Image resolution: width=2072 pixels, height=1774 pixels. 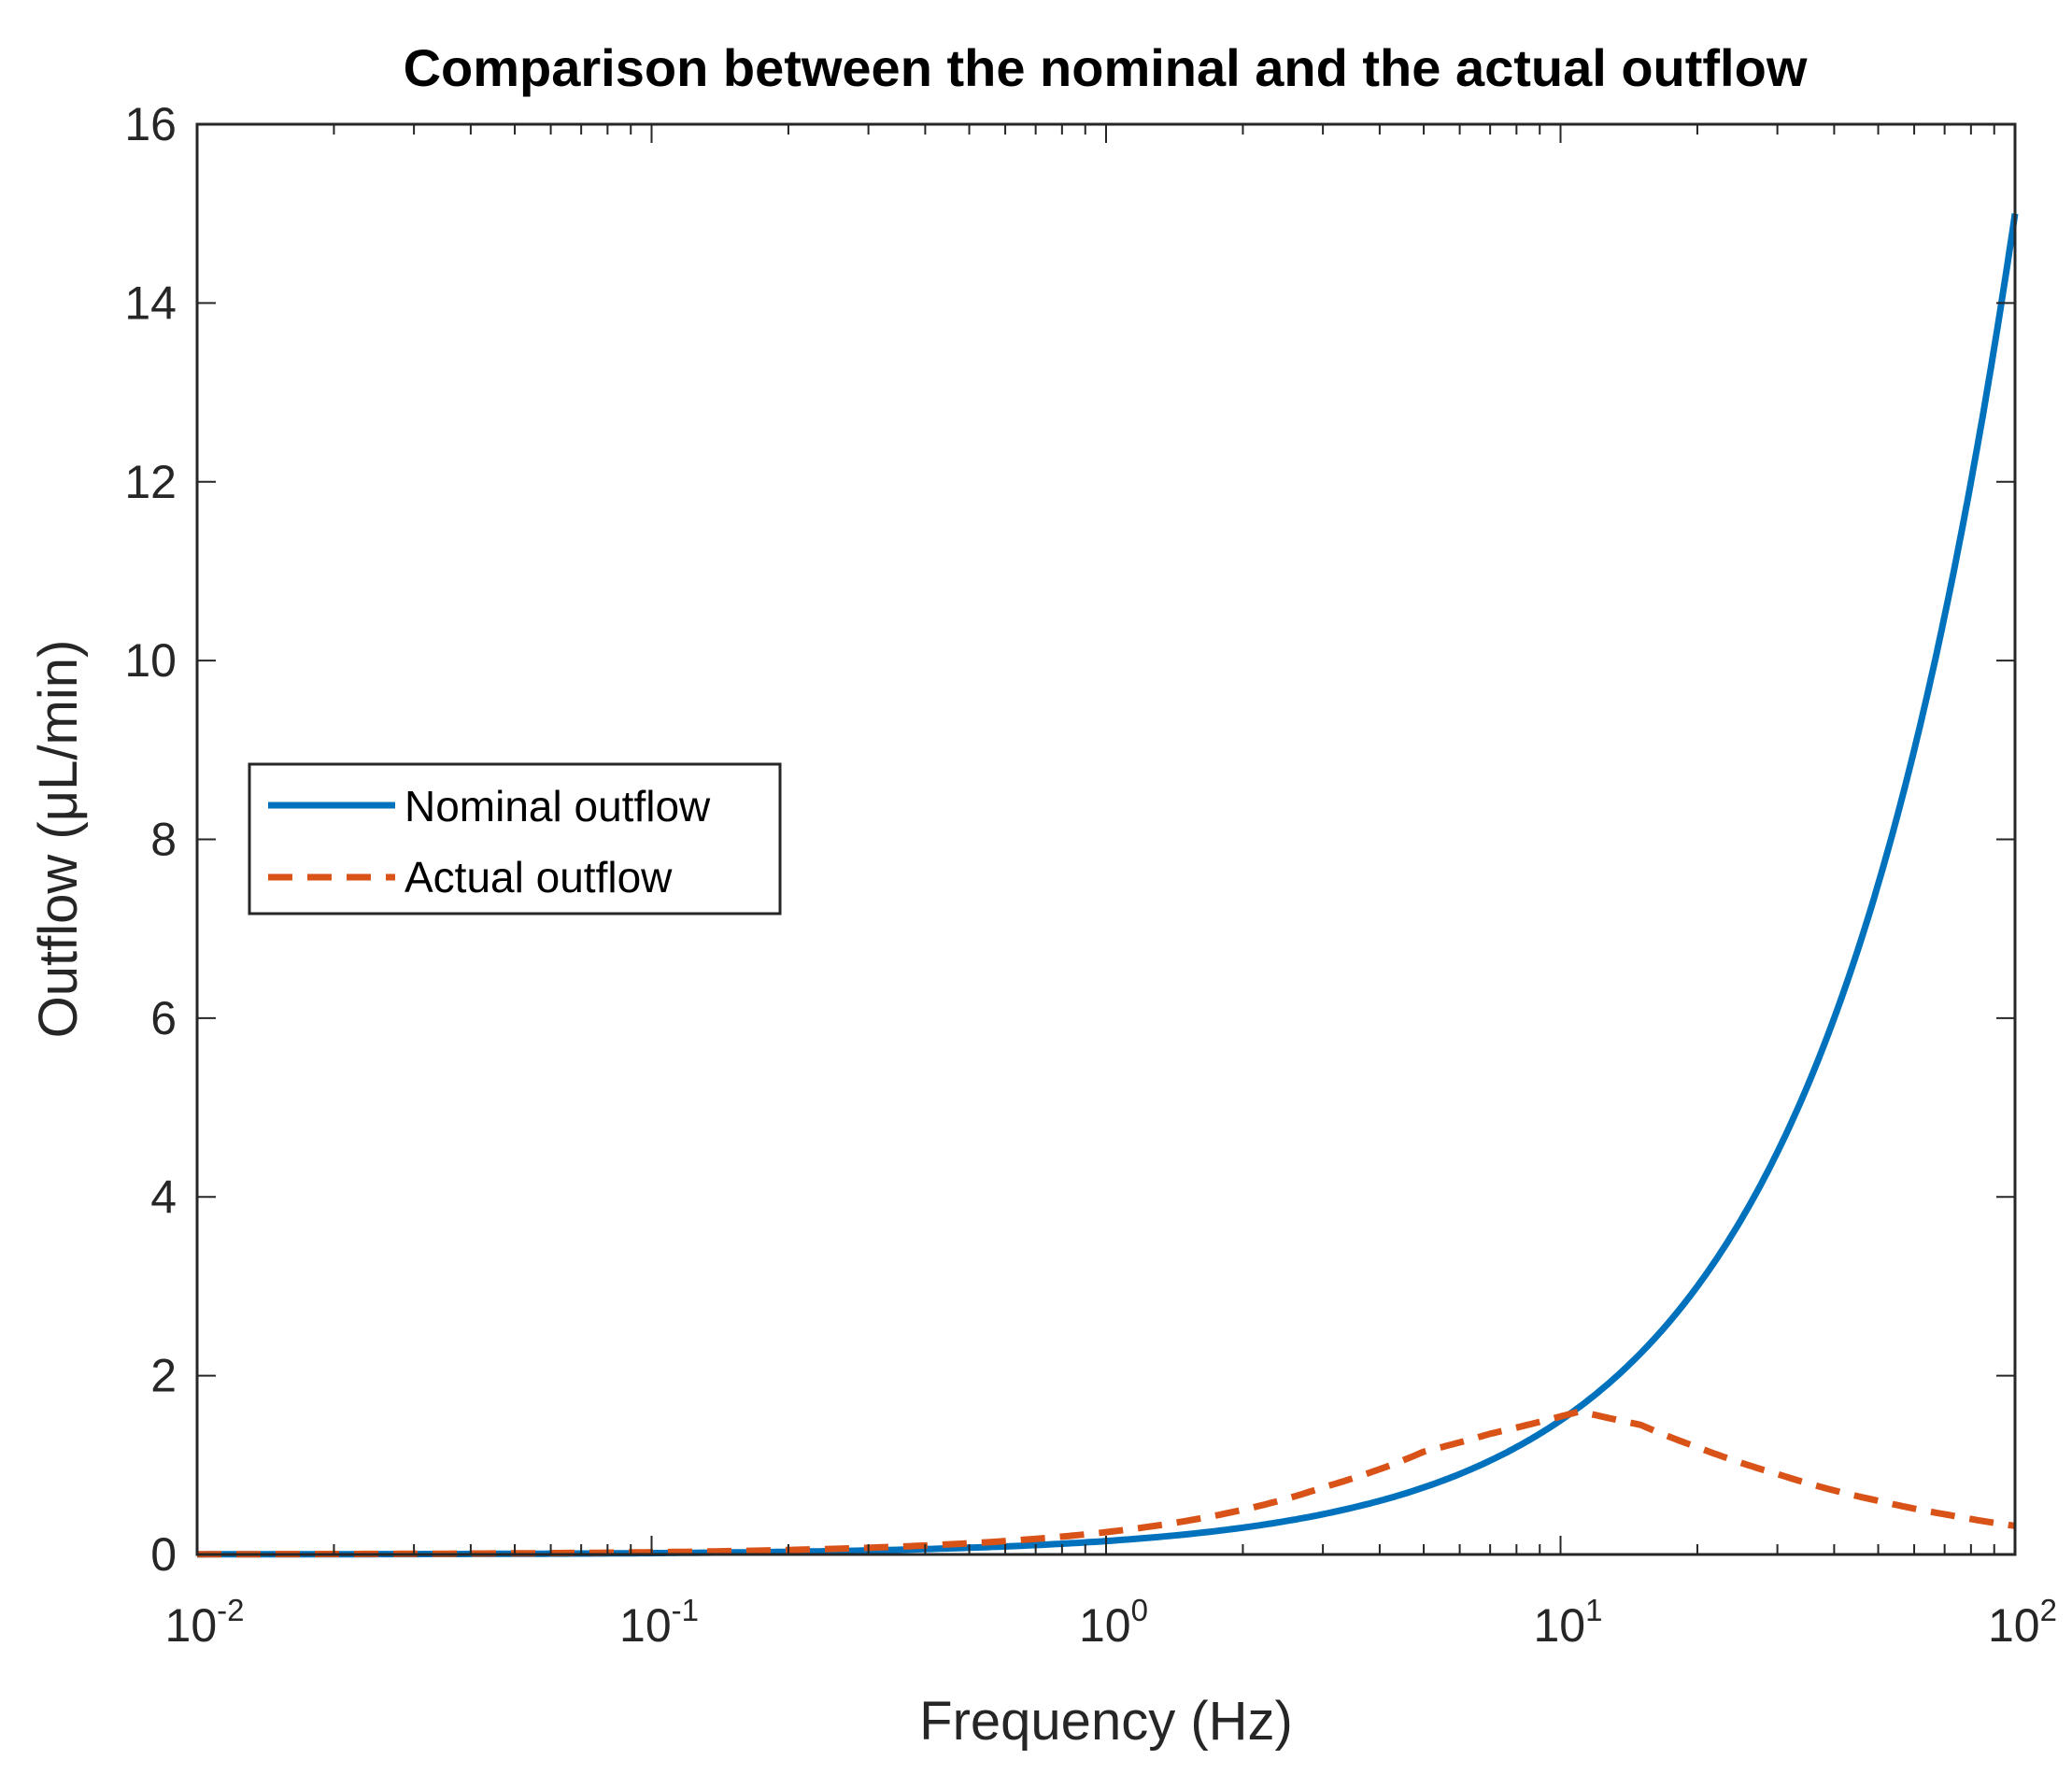 I want to click on x-tick-label: 10², so click(x=2023, y=1622).